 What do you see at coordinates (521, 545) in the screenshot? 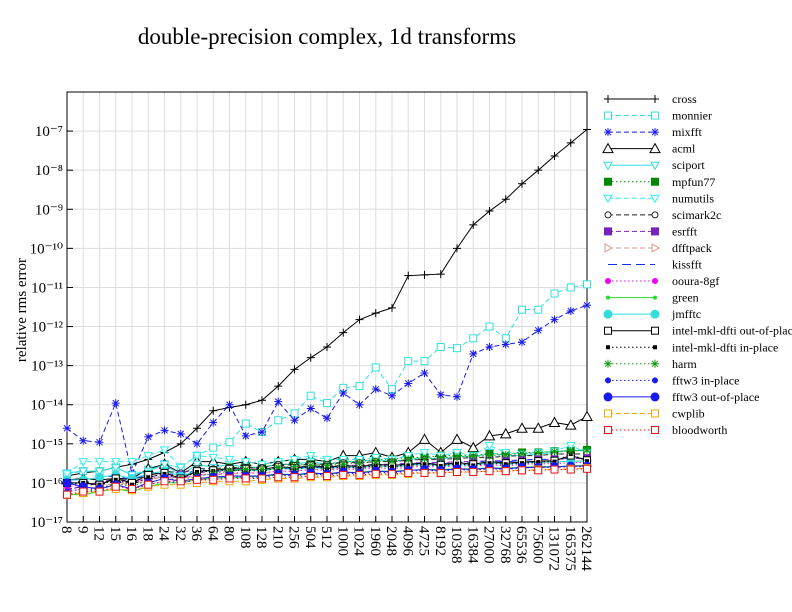
I see `x-tick-label: 65536` at bounding box center [521, 545].